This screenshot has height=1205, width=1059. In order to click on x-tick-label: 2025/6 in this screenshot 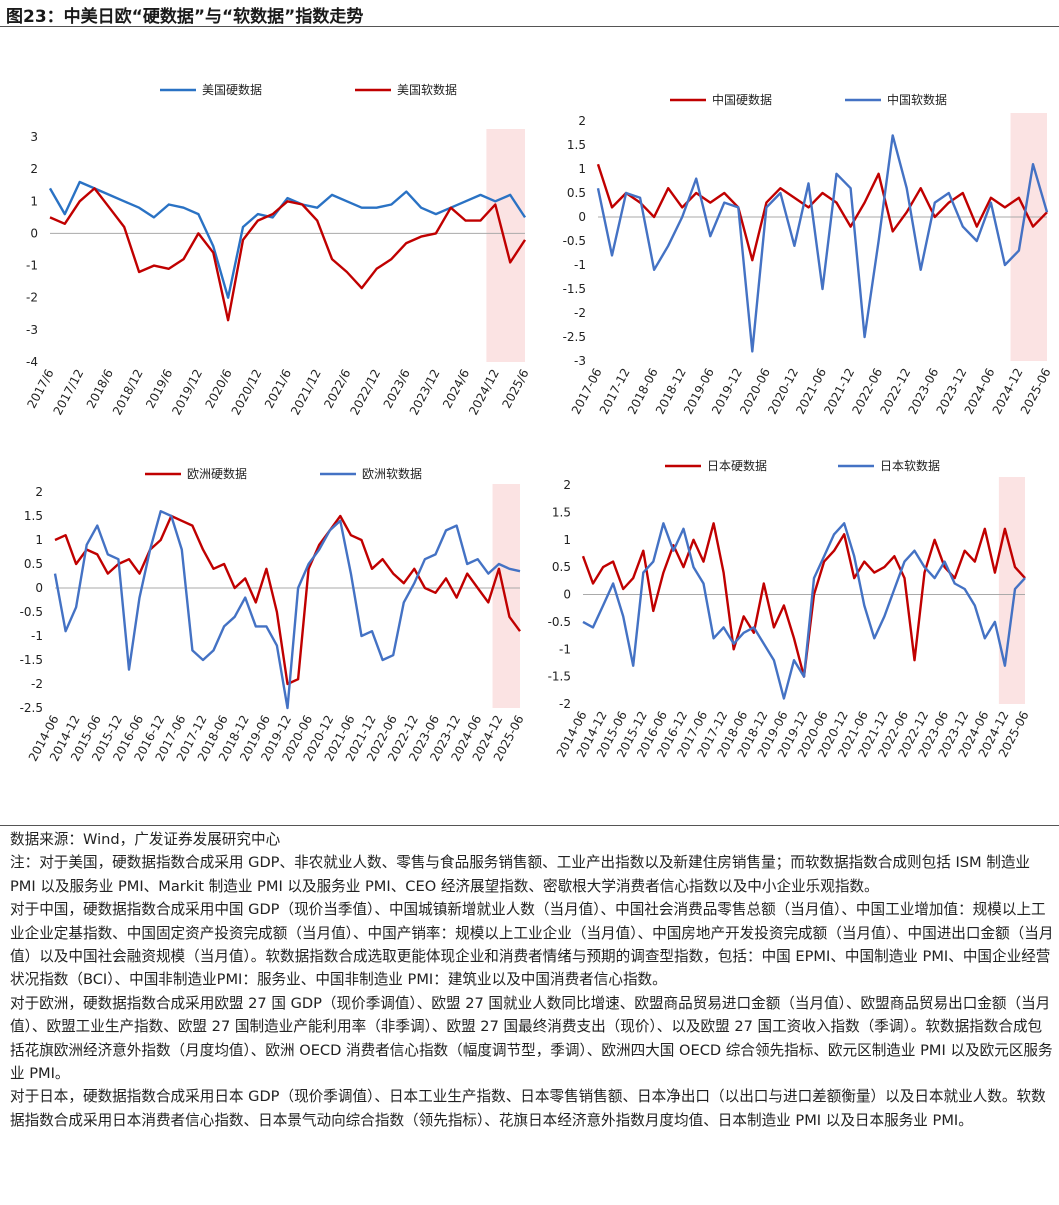, I will do `click(515, 389)`.